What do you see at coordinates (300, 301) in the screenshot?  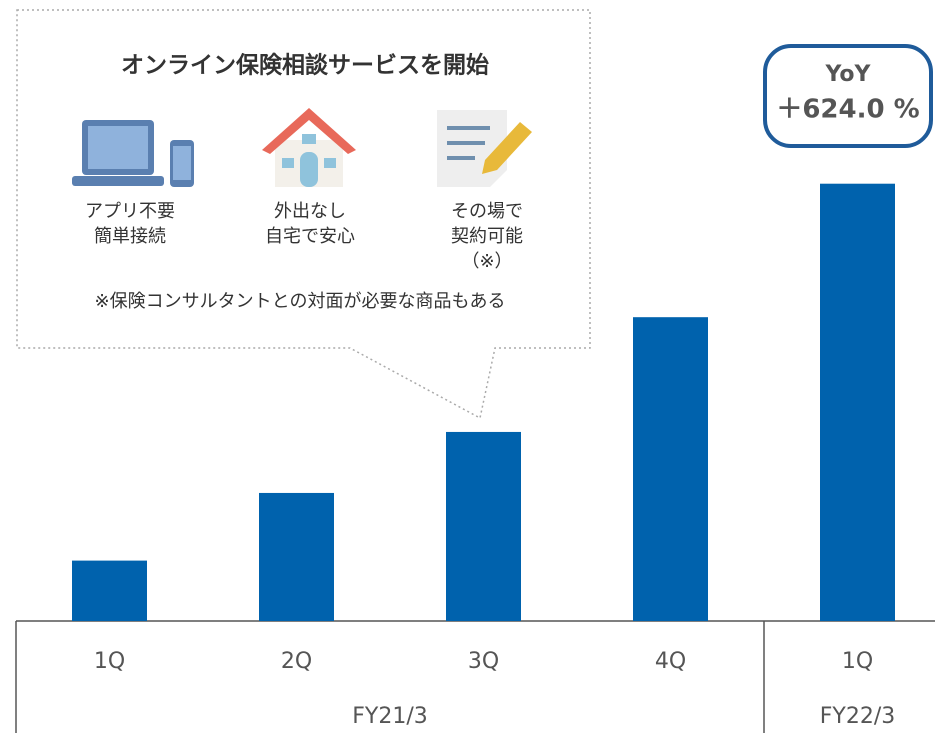 I see `callout-note: ※保険コンサルタントとの対面が必要な商品もある` at bounding box center [300, 301].